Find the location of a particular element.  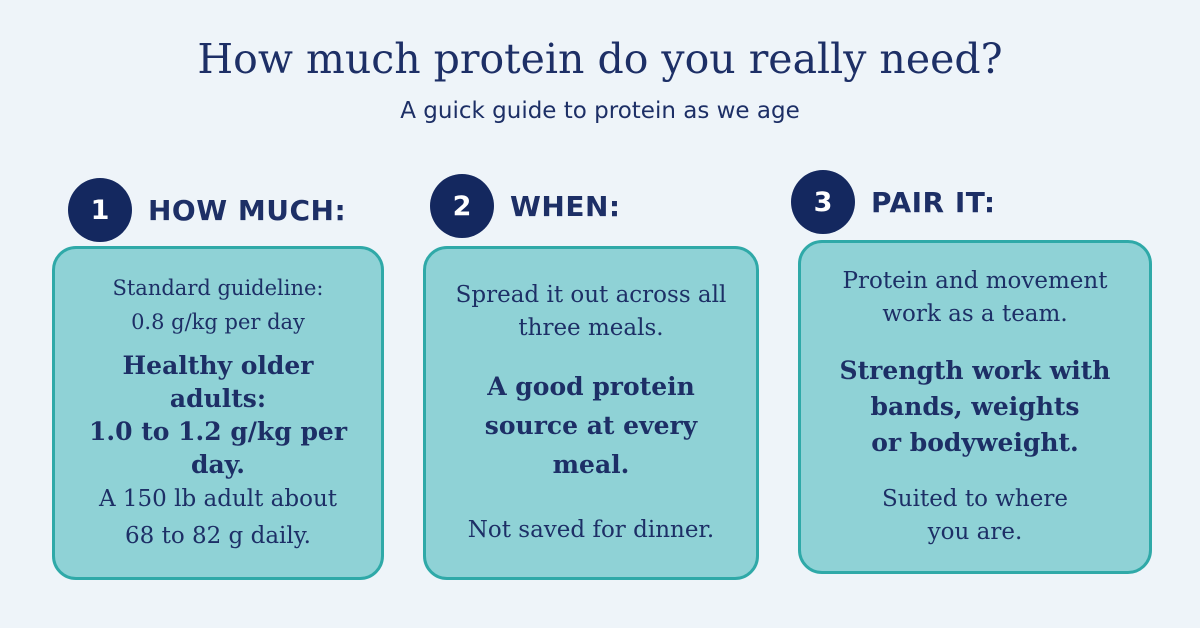

page-title: How much protein do you really need? is located at coordinates (600, 59).